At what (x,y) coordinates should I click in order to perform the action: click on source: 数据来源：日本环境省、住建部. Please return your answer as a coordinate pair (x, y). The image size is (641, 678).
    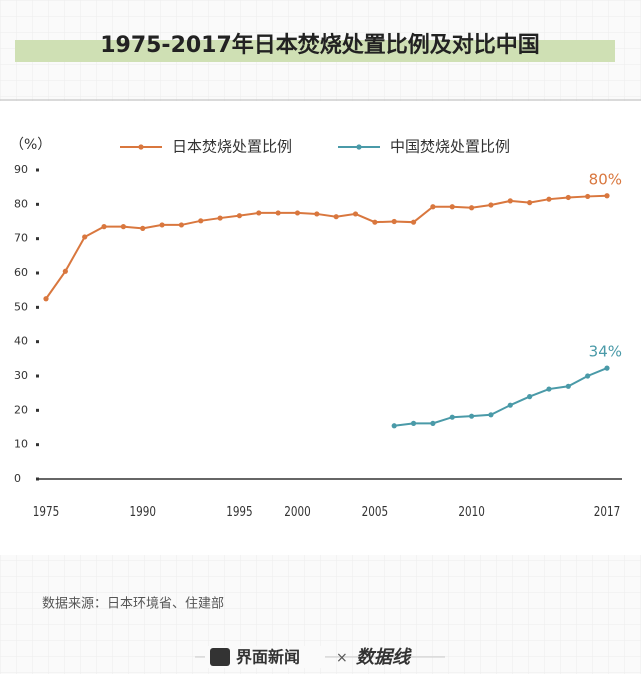
    Looking at the image, I should click on (133, 604).